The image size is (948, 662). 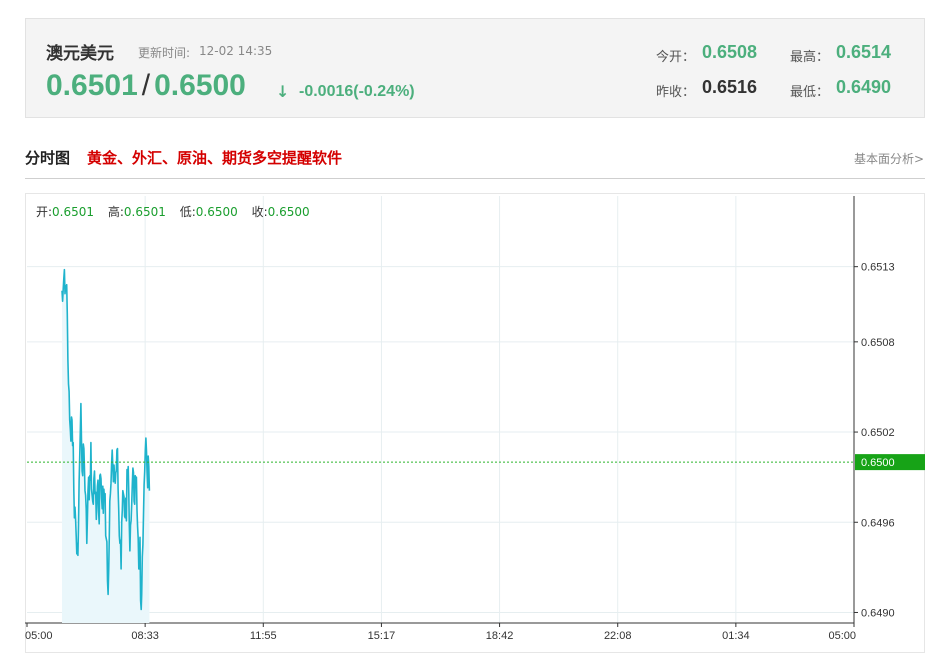 What do you see at coordinates (878, 463) in the screenshot?
I see `current-price-label: 0.6500` at bounding box center [878, 463].